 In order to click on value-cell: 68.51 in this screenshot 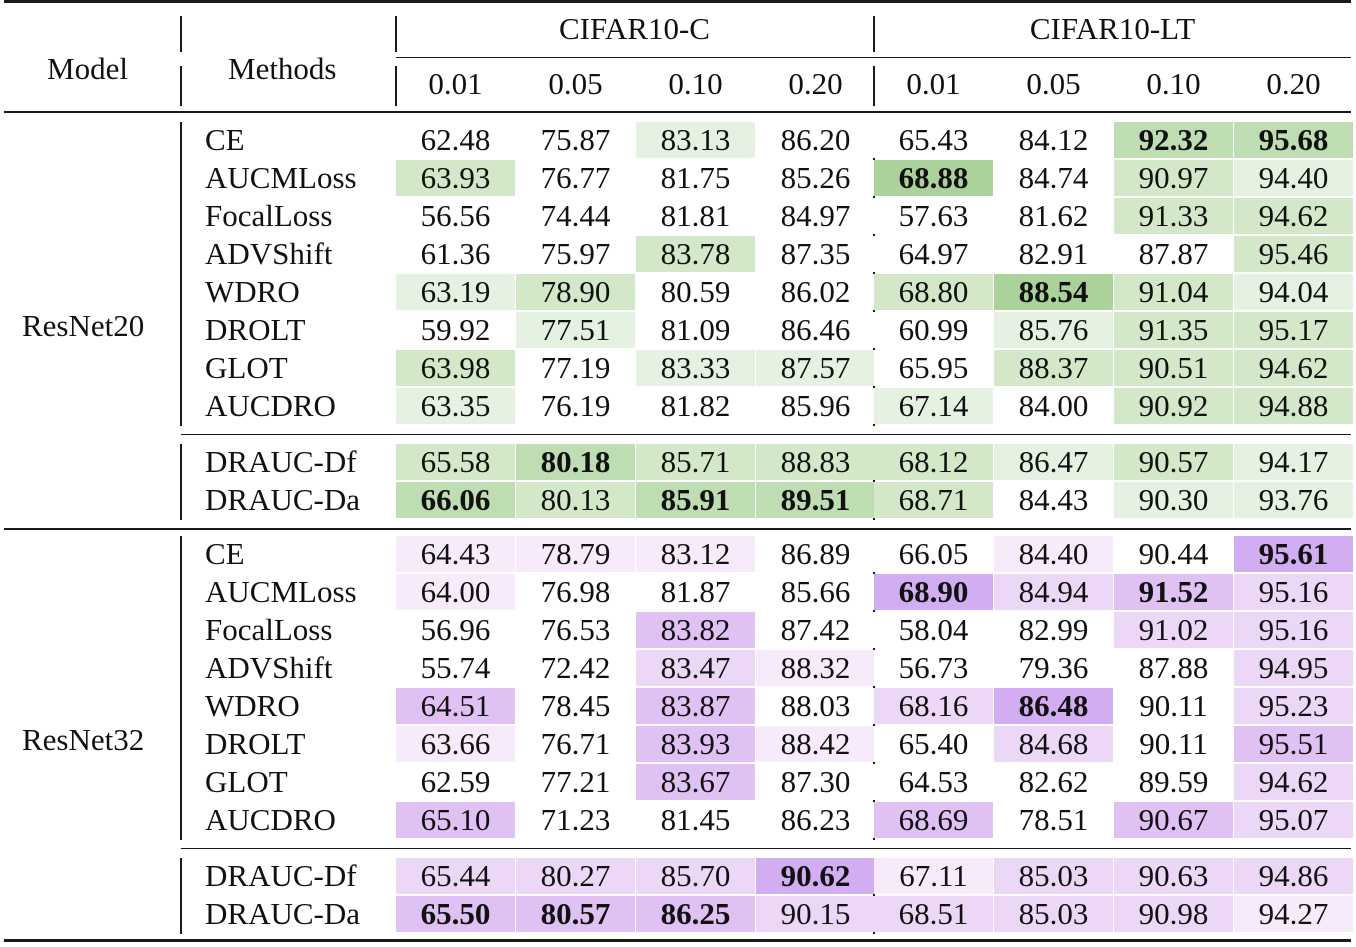, I will do `click(933, 914)`.